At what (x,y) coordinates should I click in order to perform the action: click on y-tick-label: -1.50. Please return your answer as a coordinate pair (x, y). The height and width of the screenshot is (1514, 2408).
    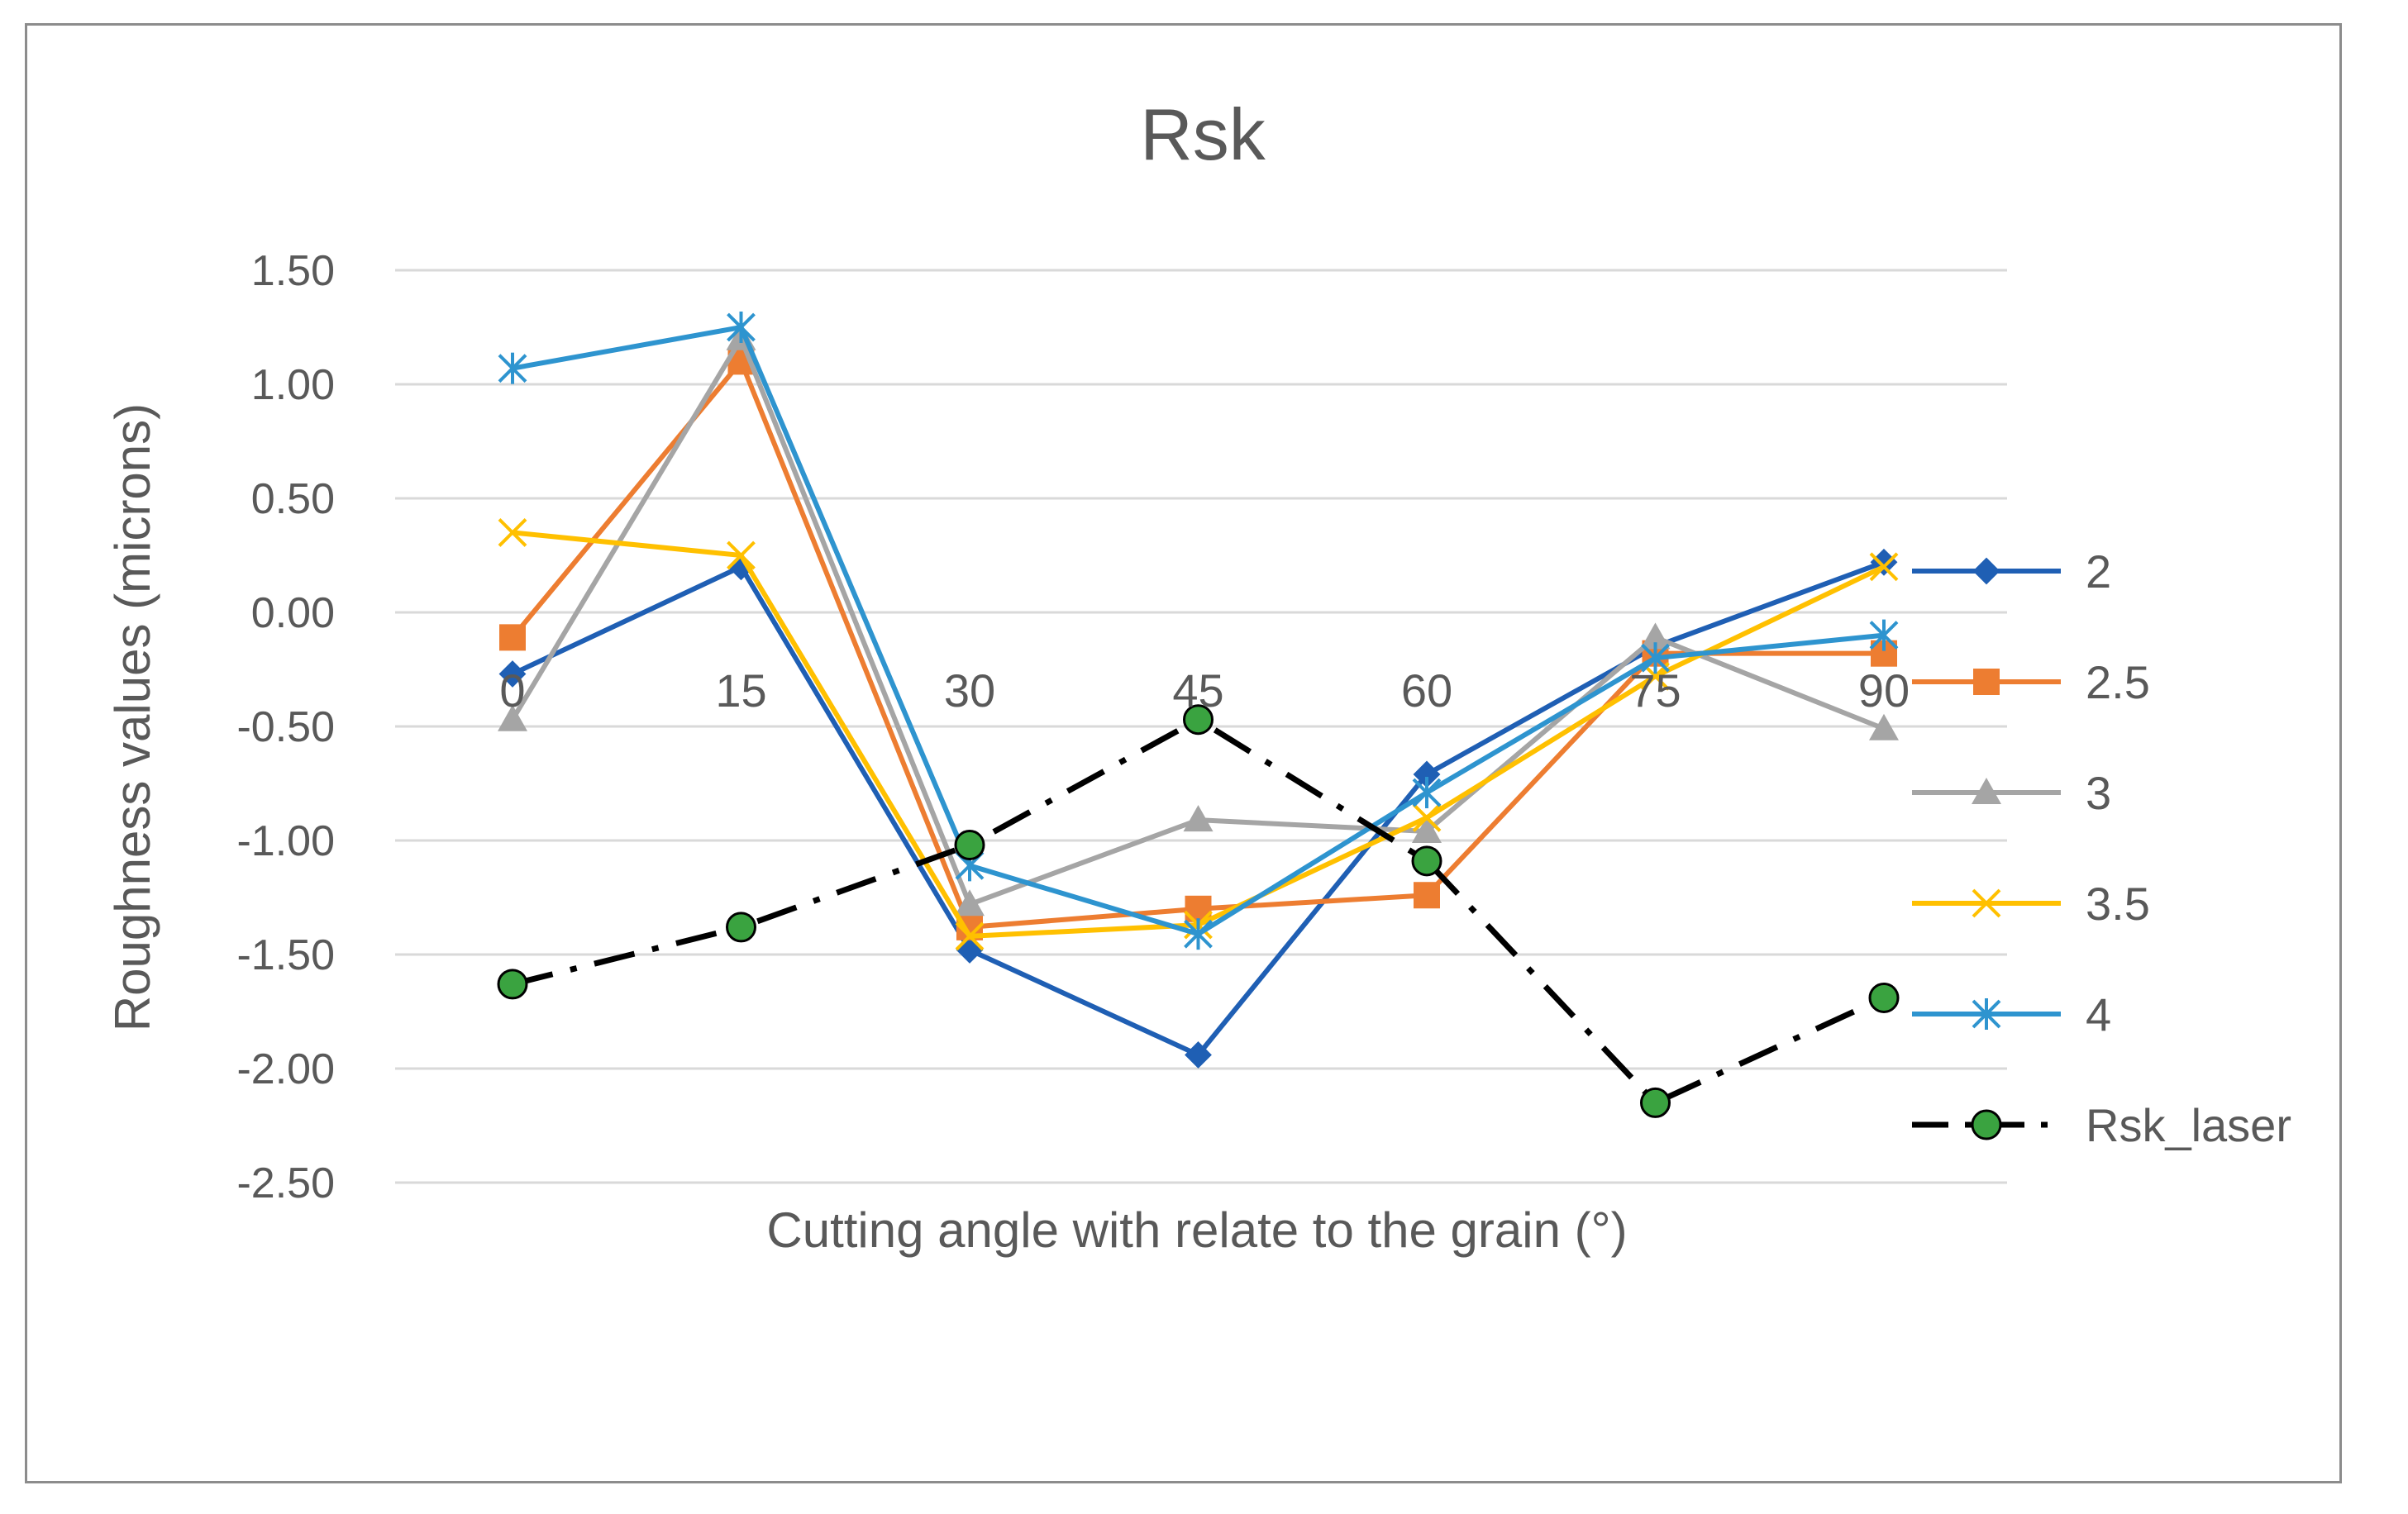
    Looking at the image, I should click on (285, 955).